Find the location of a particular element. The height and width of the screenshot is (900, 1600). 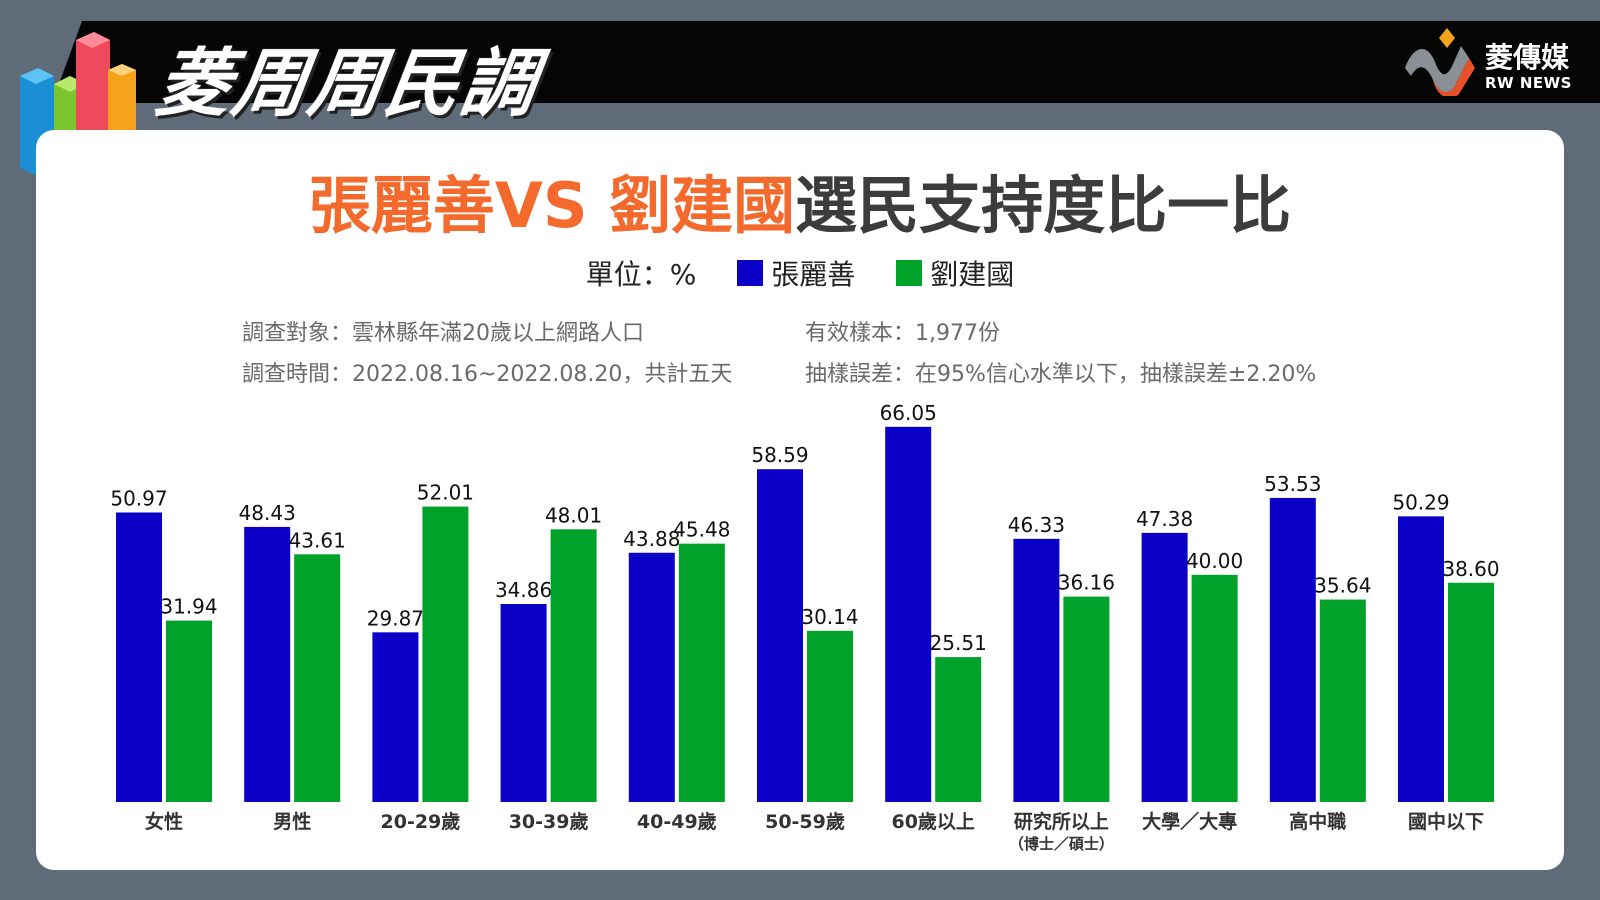

survey-sample: 有效樣本：1,977份 is located at coordinates (902, 333).